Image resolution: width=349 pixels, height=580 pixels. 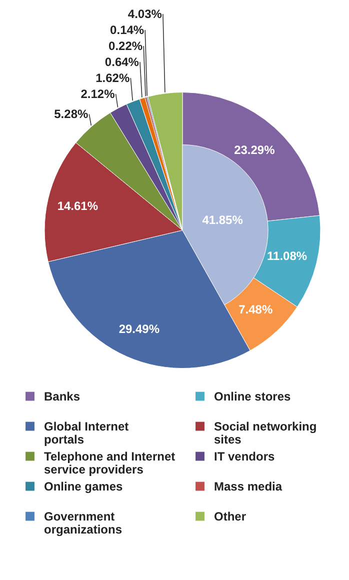 I want to click on legend-label: Social networking sites, so click(x=265, y=432).